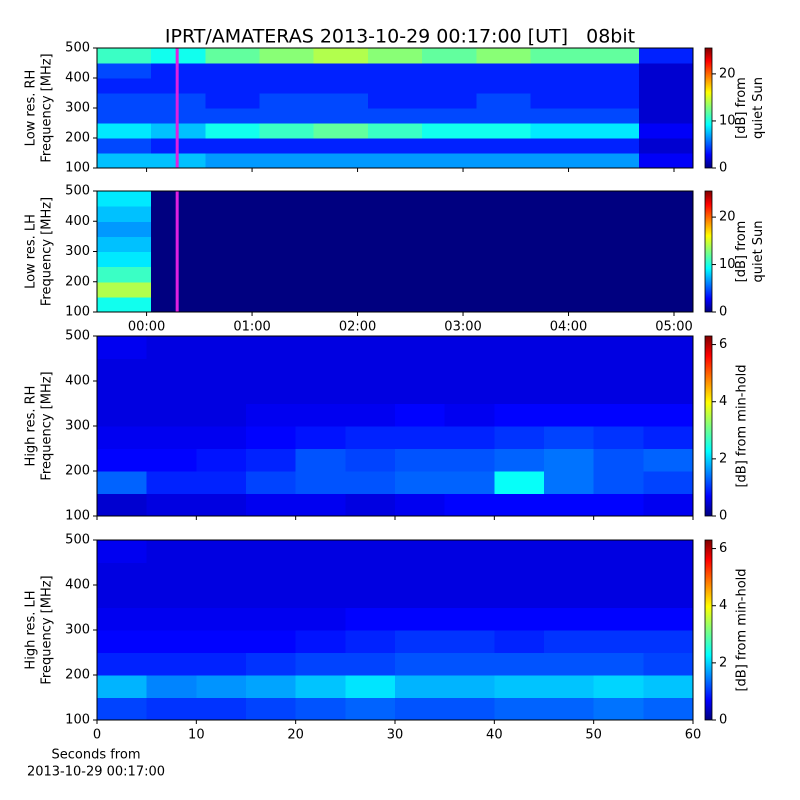 Image resolution: width=800 pixels, height=800 pixels. Describe the element at coordinates (708, 630) in the screenshot. I see `colorbar` at that location.